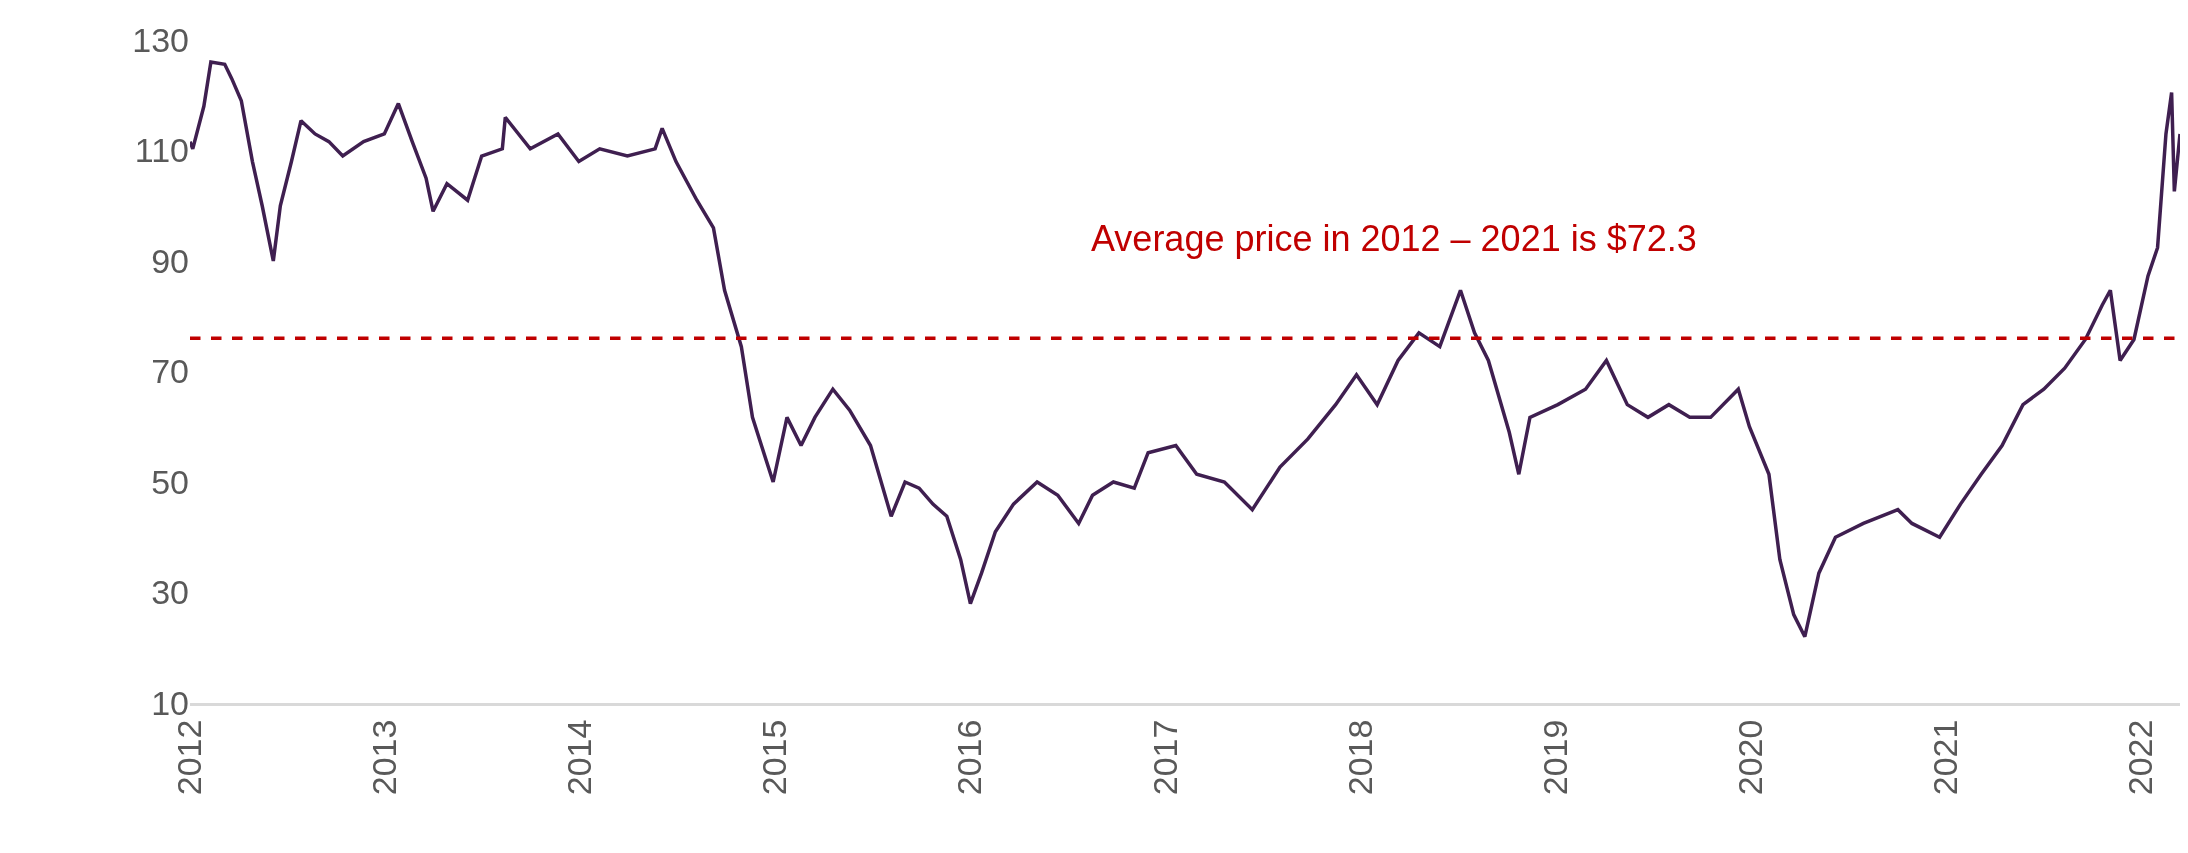  Describe the element at coordinates (170, 702) in the screenshot. I see `y-tick-label: 10` at that location.